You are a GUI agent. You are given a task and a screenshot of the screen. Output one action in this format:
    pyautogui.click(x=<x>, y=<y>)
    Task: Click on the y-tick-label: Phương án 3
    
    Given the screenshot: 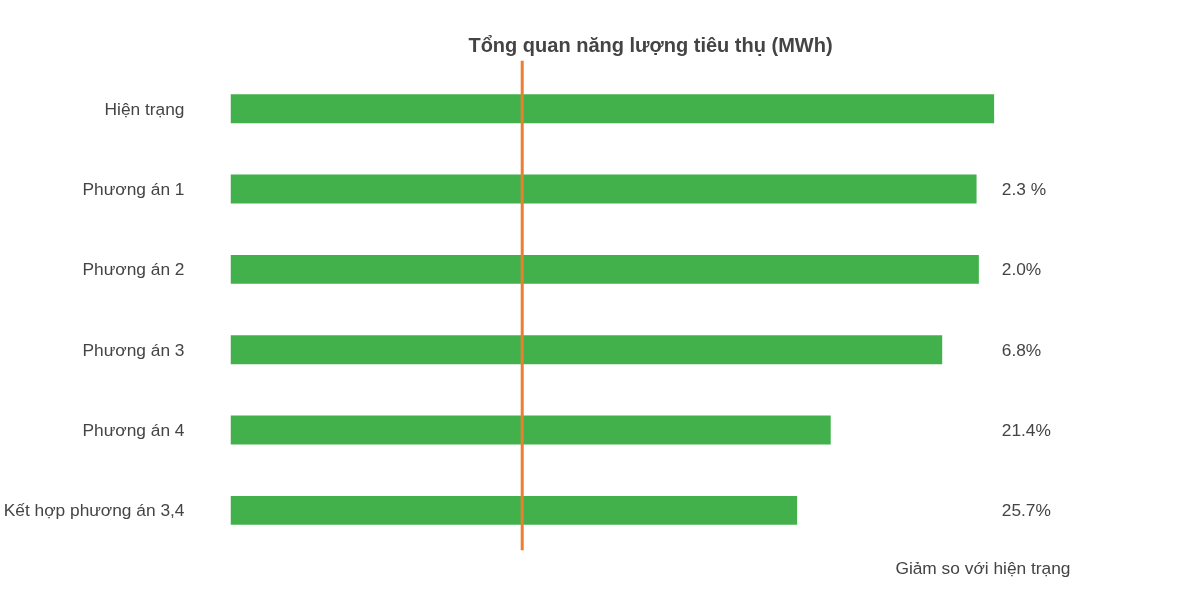 What is the action you would take?
    pyautogui.click(x=133, y=349)
    